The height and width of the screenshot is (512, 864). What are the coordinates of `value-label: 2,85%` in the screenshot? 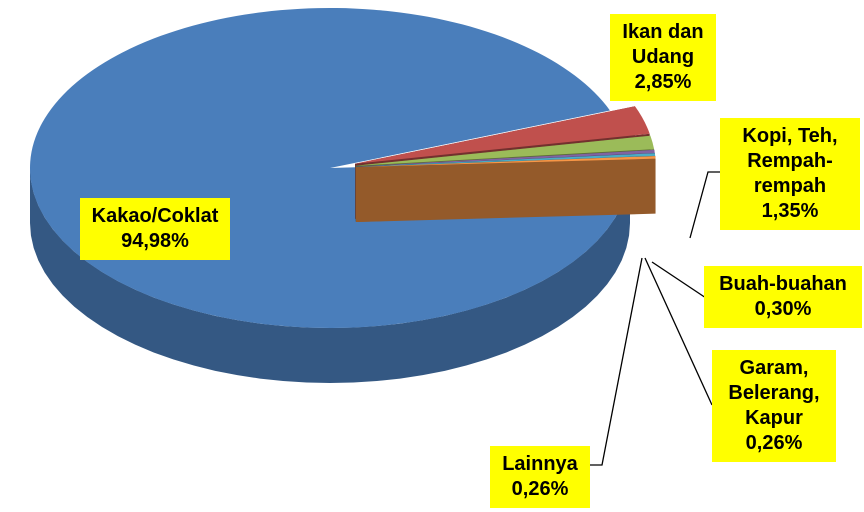 It's located at (663, 82).